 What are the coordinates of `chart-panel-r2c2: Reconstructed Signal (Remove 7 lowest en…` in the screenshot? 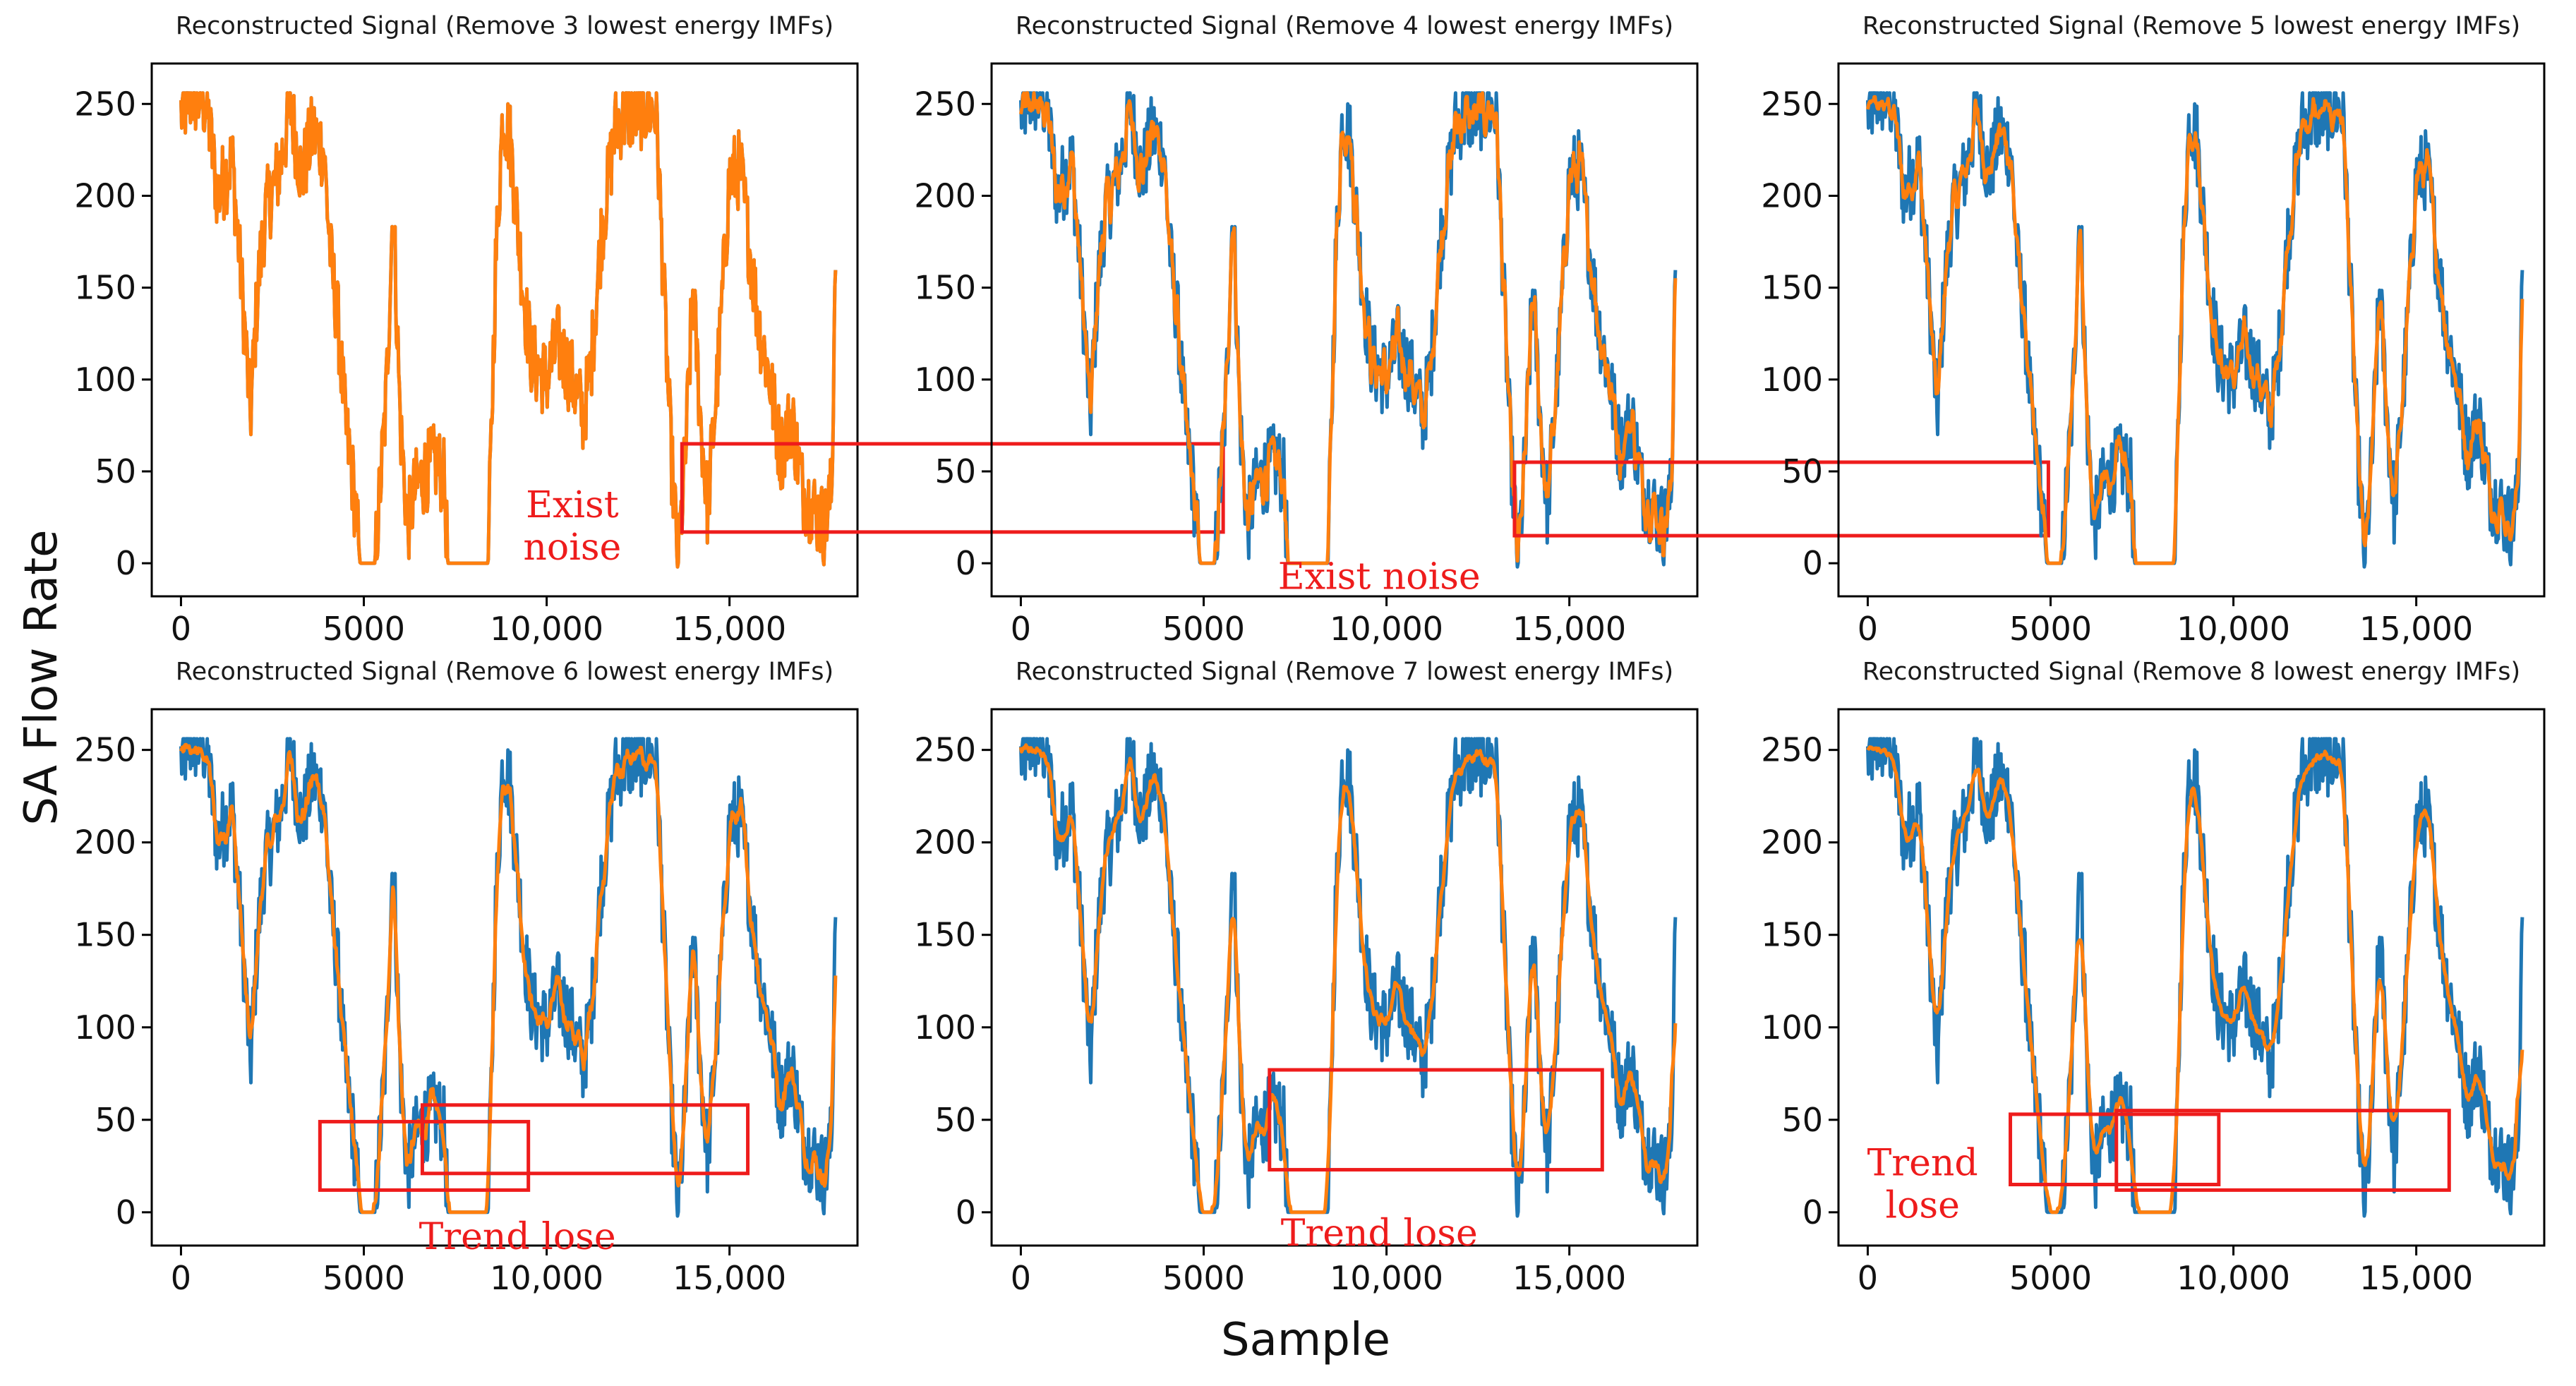 It's located at (1306, 977).